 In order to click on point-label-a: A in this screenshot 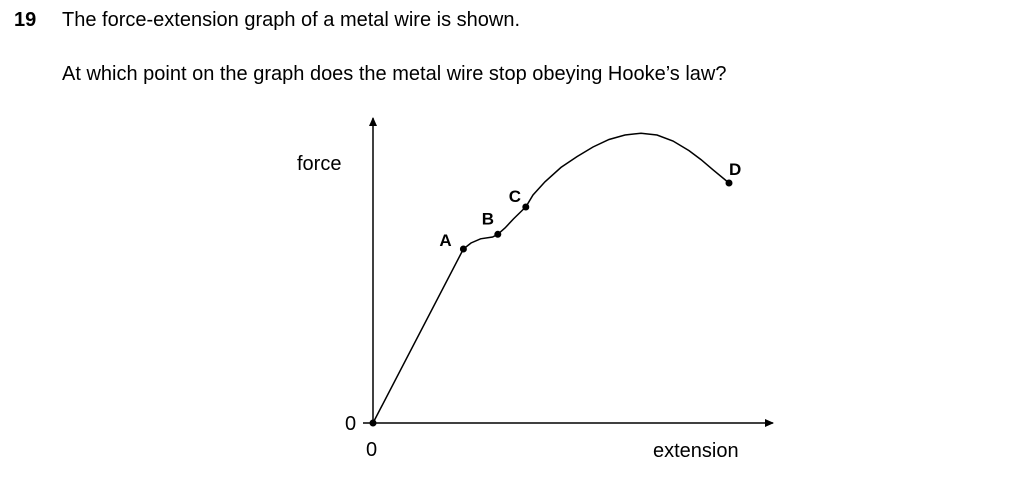, I will do `click(445, 240)`.